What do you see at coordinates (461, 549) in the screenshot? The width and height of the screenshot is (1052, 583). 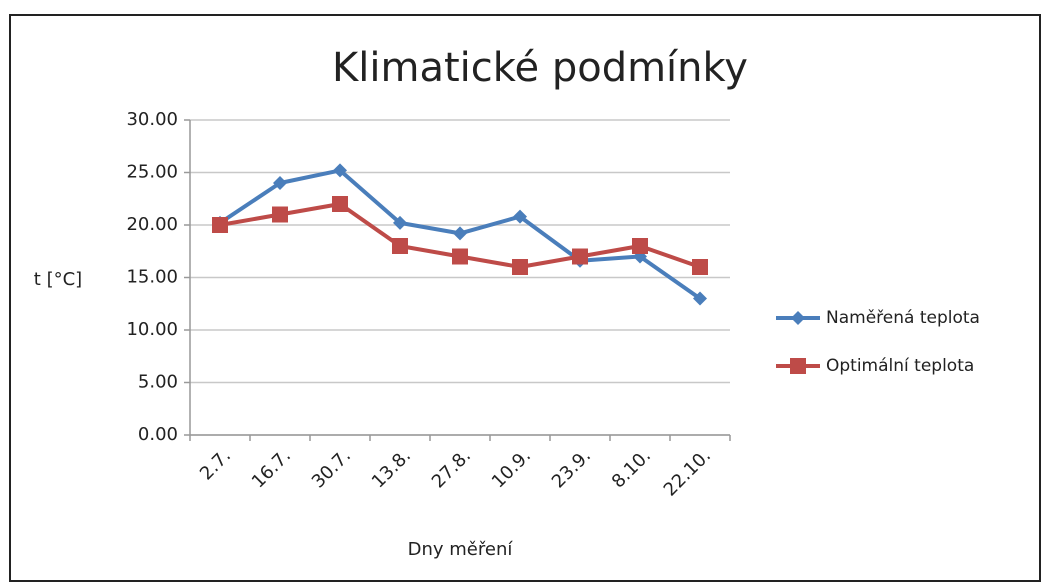 I see `x-axis-label: Dny měření` at bounding box center [461, 549].